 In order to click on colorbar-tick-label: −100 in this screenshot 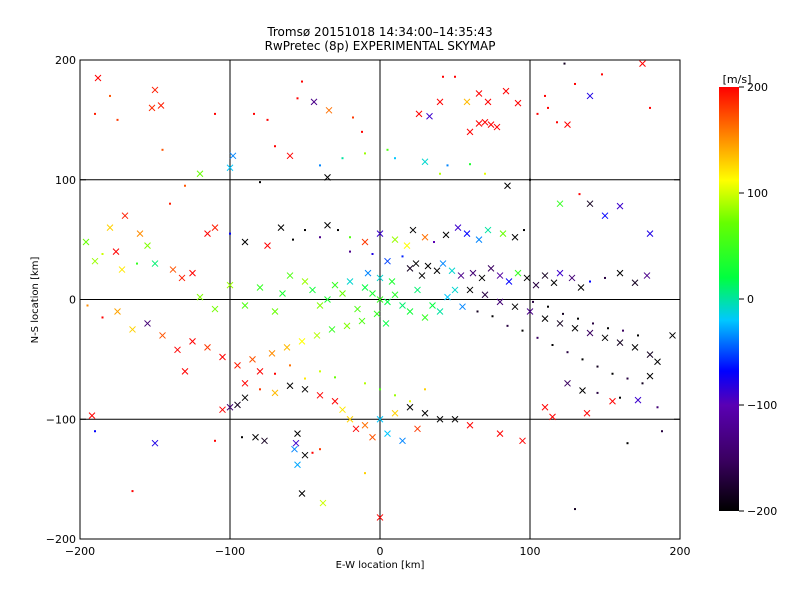, I will do `click(762, 405)`.